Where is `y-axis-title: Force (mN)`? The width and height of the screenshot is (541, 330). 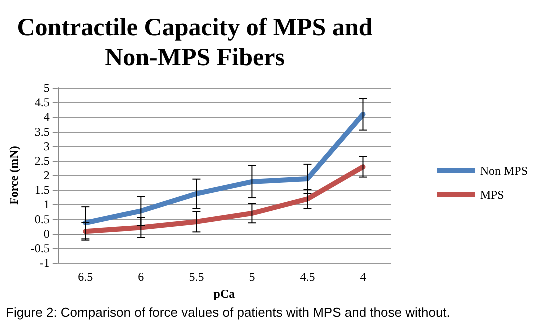
y-axis-title: Force (mN) is located at coordinates (14, 175).